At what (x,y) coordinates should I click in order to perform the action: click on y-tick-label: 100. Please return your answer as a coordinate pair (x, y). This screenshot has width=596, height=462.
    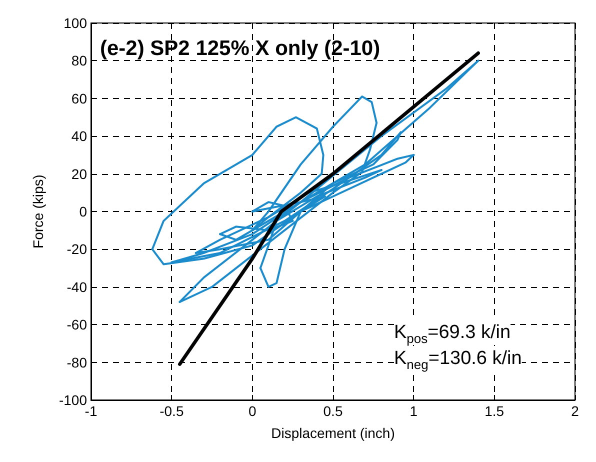
    Looking at the image, I should click on (76, 23).